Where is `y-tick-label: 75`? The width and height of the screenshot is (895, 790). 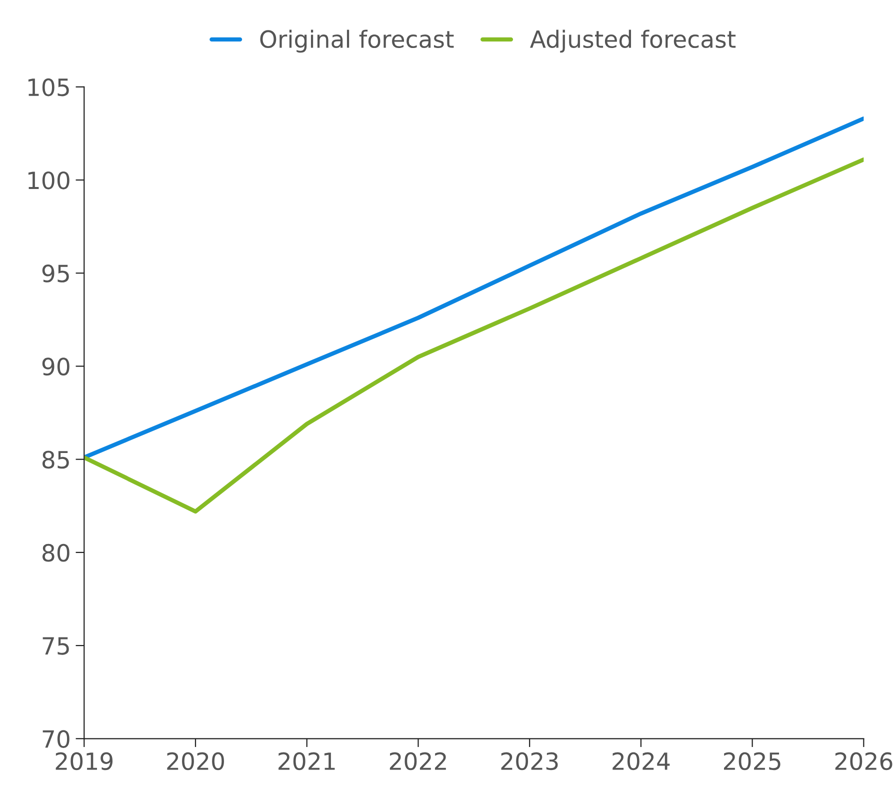
y-tick-label: 75 is located at coordinates (55, 646).